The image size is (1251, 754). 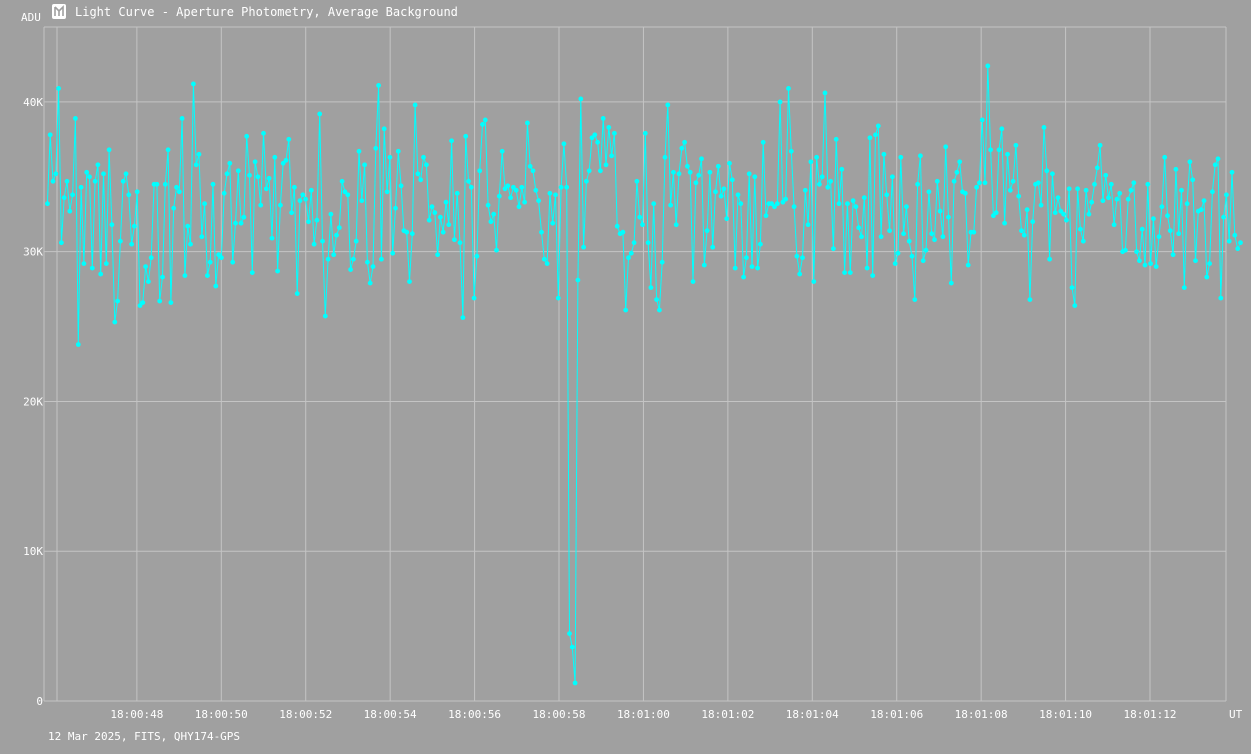 I want to click on x-tick-label: 18:01:12, so click(x=1150, y=714).